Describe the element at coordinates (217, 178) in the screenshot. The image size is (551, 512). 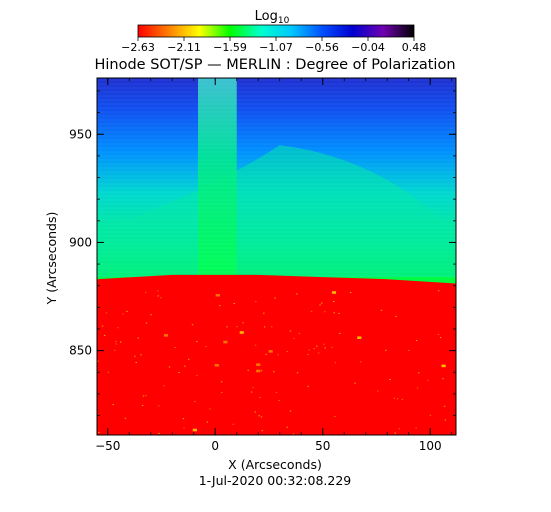
I see `jet-feature` at that location.